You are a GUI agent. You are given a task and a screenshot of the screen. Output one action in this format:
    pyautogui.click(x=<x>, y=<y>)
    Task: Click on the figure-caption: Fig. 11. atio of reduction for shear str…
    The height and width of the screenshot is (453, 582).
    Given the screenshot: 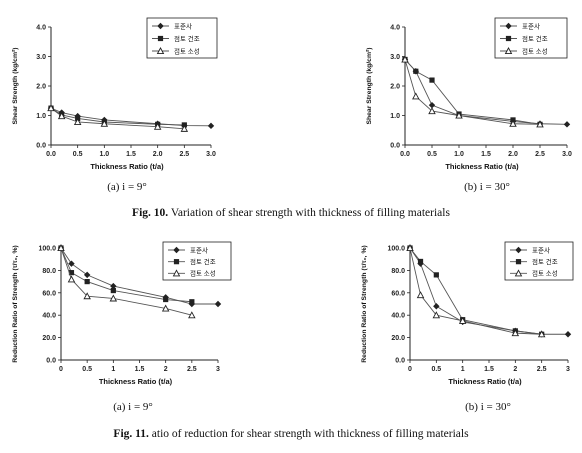 What is the action you would take?
    pyautogui.click(x=291, y=434)
    